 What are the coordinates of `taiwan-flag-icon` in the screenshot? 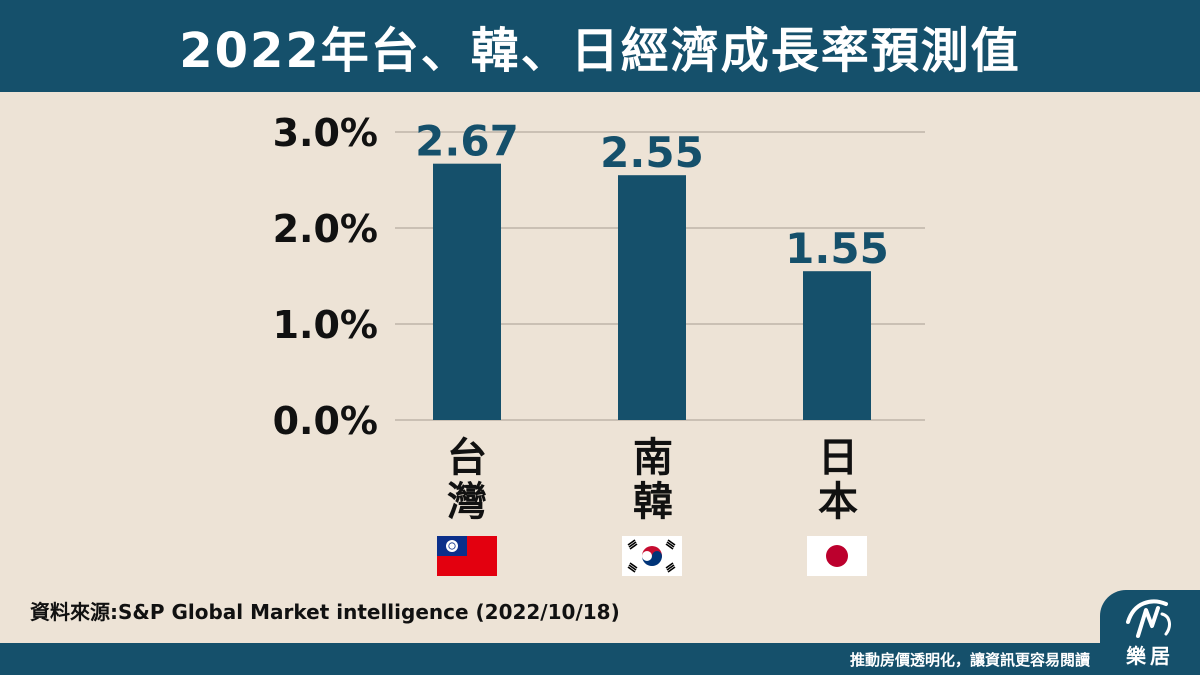 It's located at (467, 556).